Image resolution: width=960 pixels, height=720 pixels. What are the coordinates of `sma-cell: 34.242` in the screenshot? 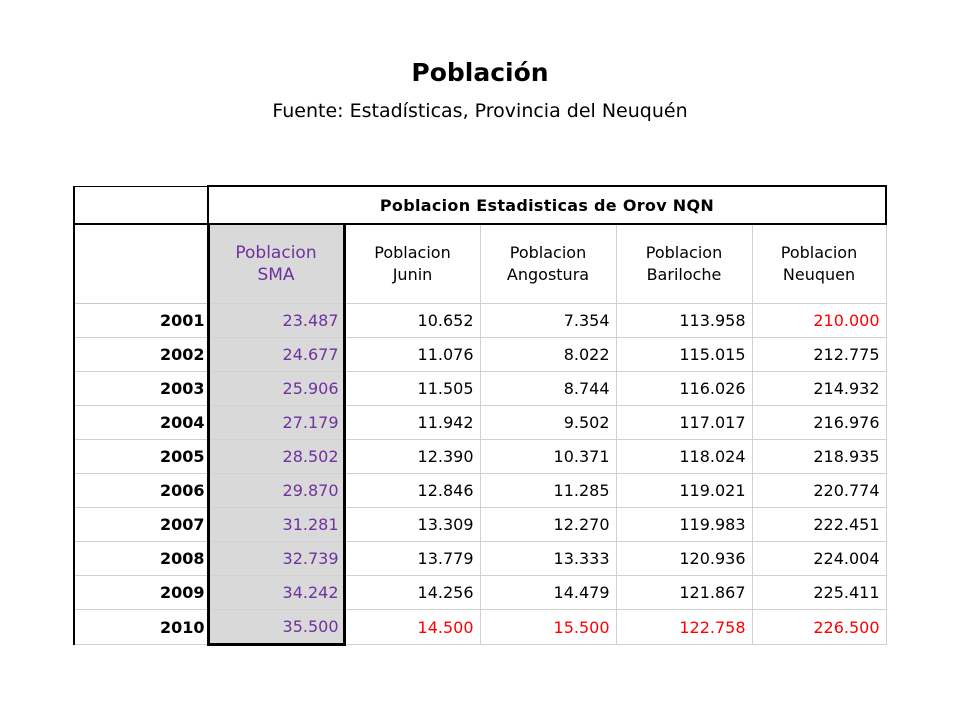 It's located at (276, 592).